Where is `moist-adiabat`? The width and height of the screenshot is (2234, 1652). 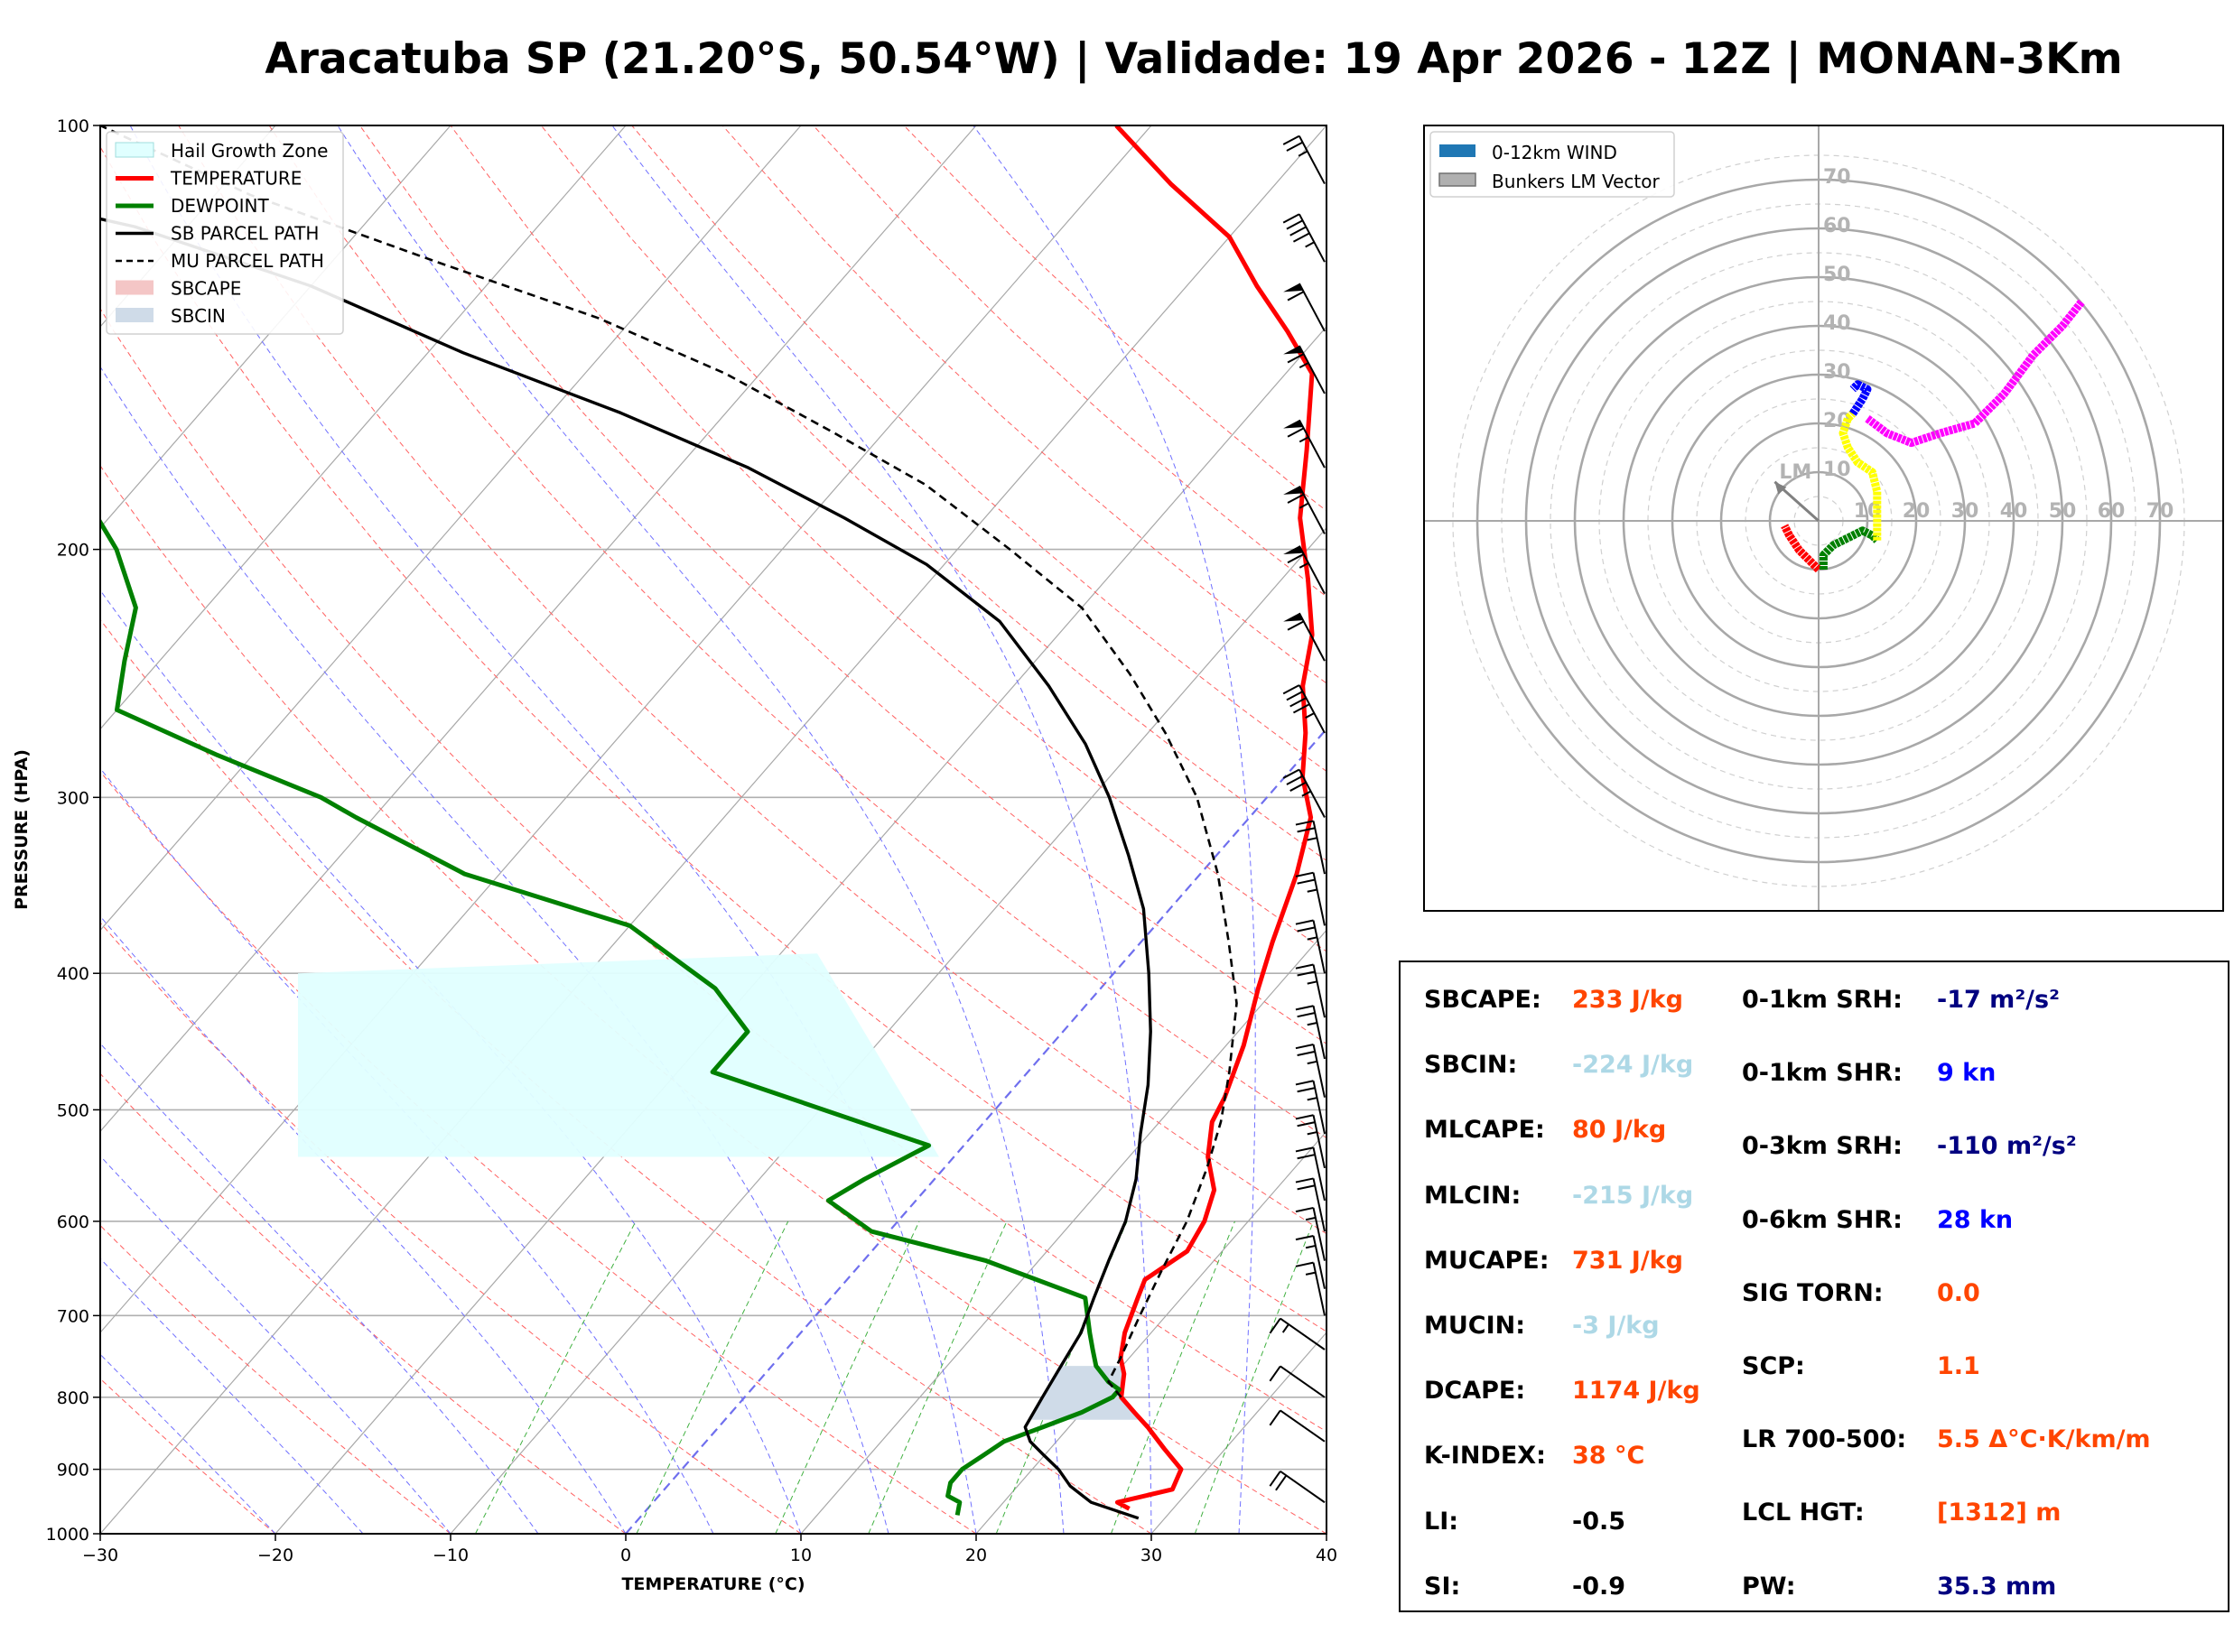 moist-adiabat is located at coordinates (232, 1396).